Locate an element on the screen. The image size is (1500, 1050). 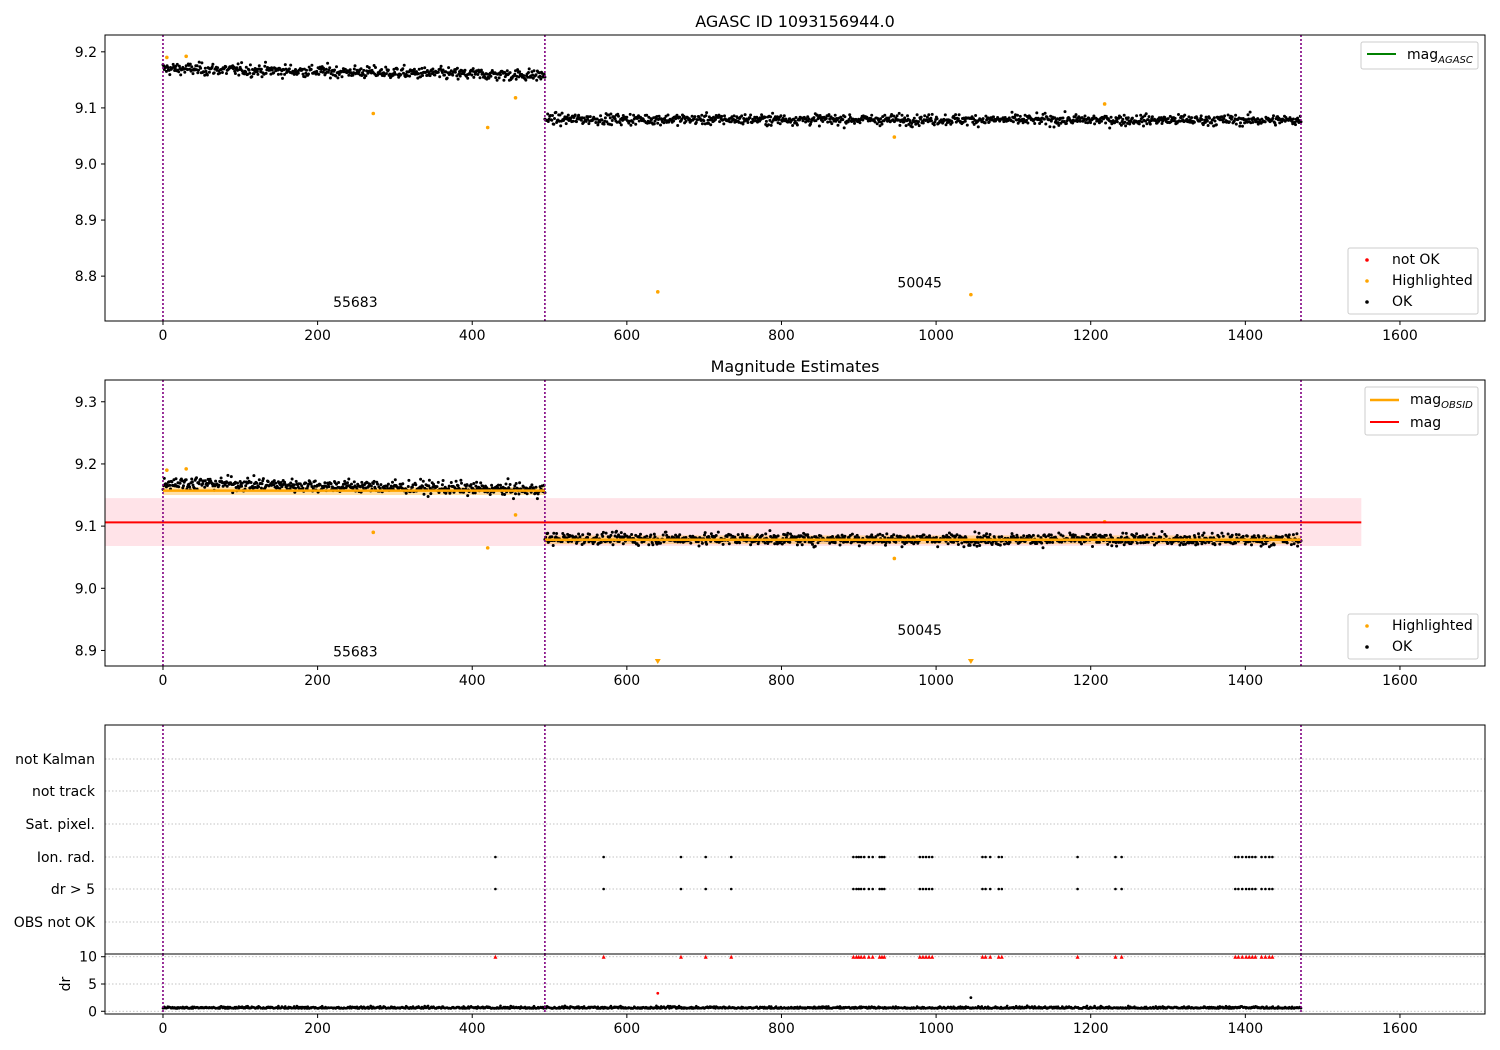
data-point-highlighted is located at coordinates (487, 548).